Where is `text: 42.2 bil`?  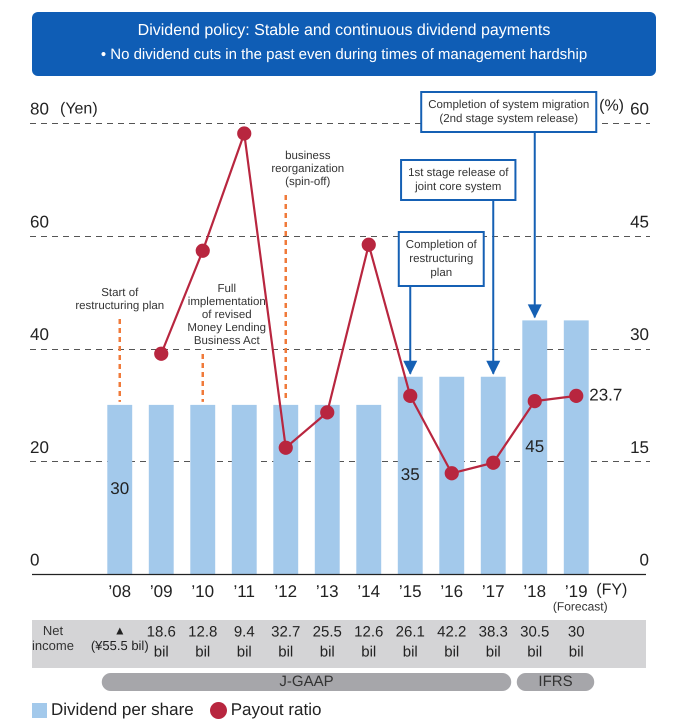 text: 42.2 bil is located at coordinates (451, 642).